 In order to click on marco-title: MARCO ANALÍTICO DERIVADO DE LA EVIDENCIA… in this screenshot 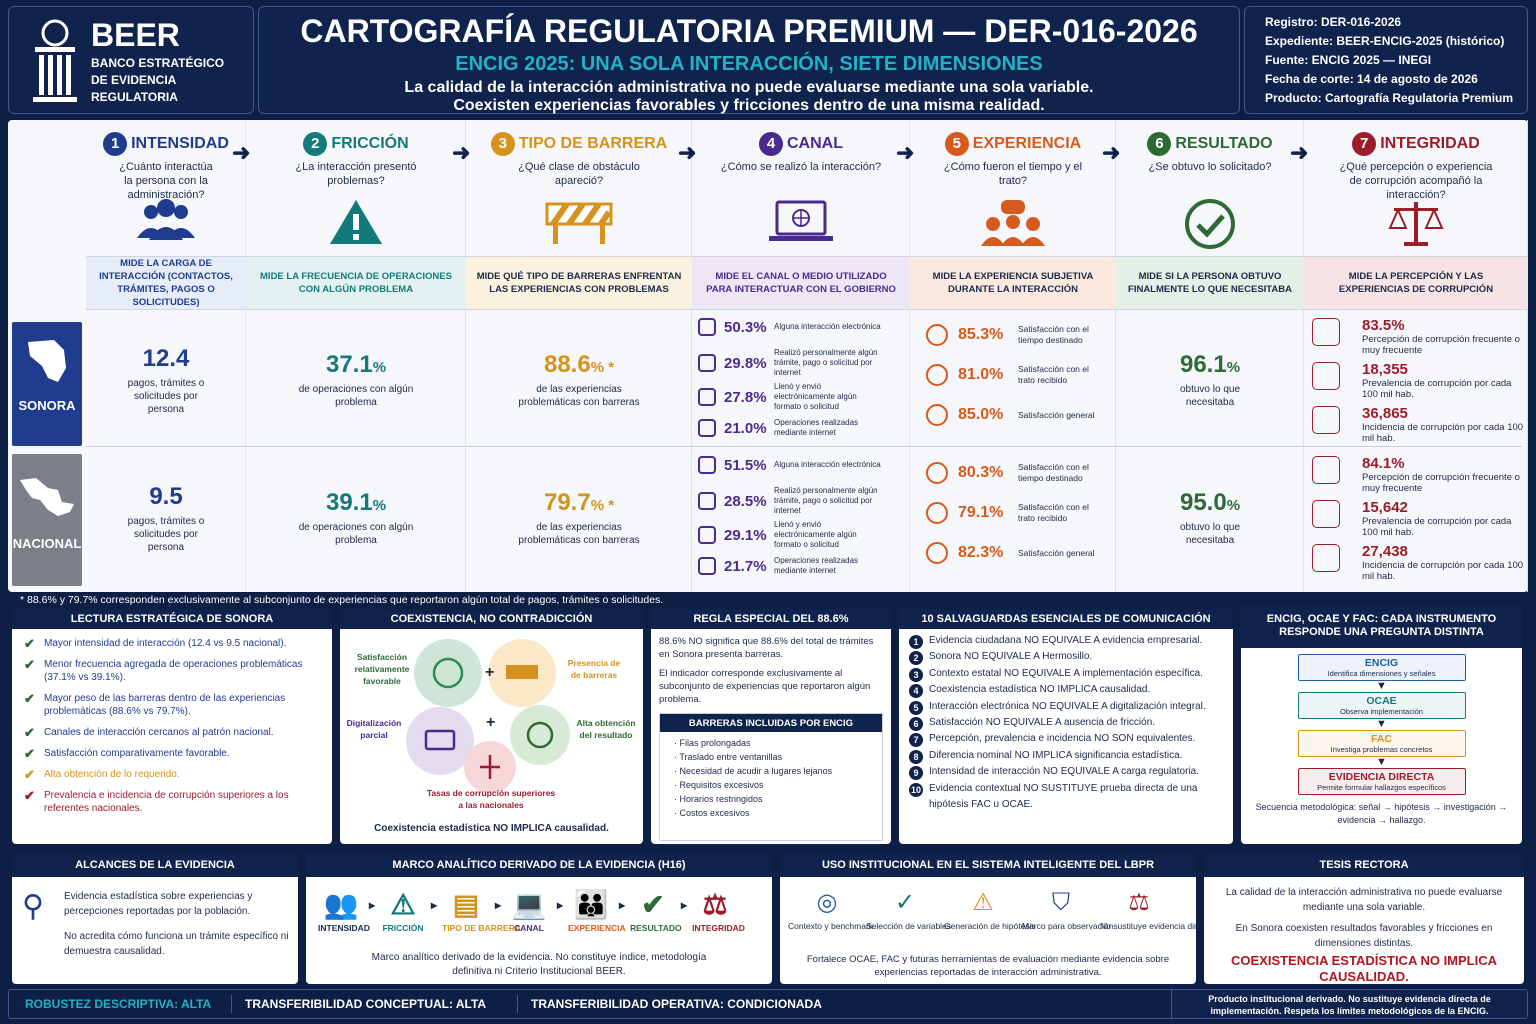, I will do `click(539, 865)`.